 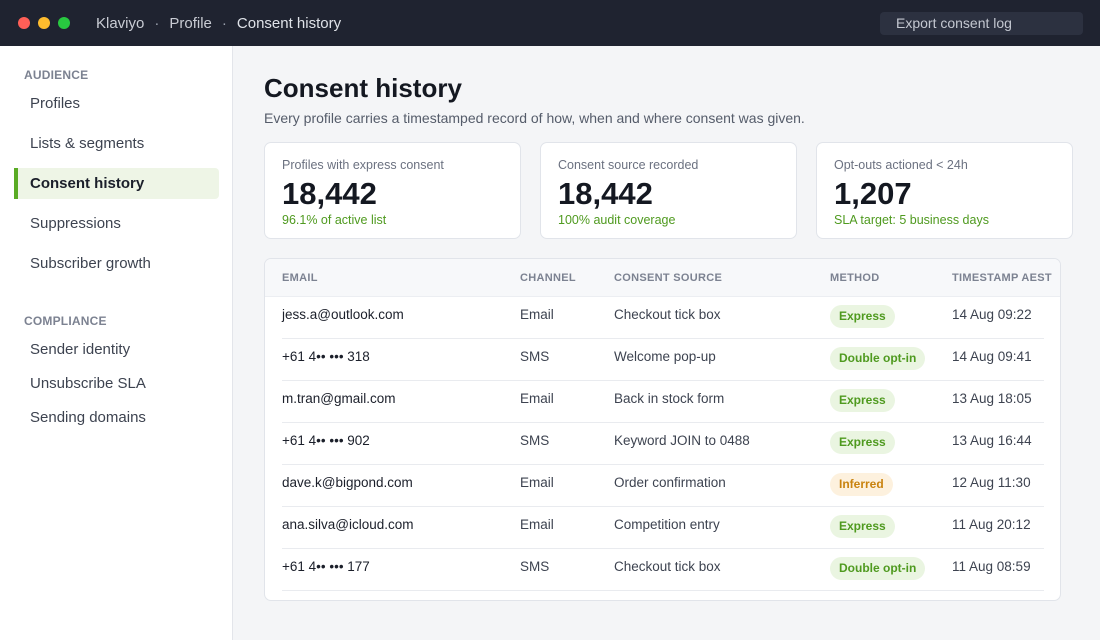 I want to click on column-header-email: EMAIL, so click(x=300, y=278).